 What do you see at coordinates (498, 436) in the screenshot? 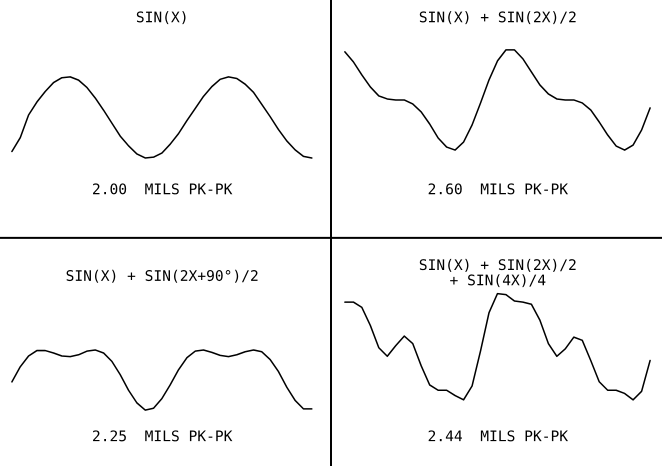
I see `text: 2.44 MILS PK-PK` at bounding box center [498, 436].